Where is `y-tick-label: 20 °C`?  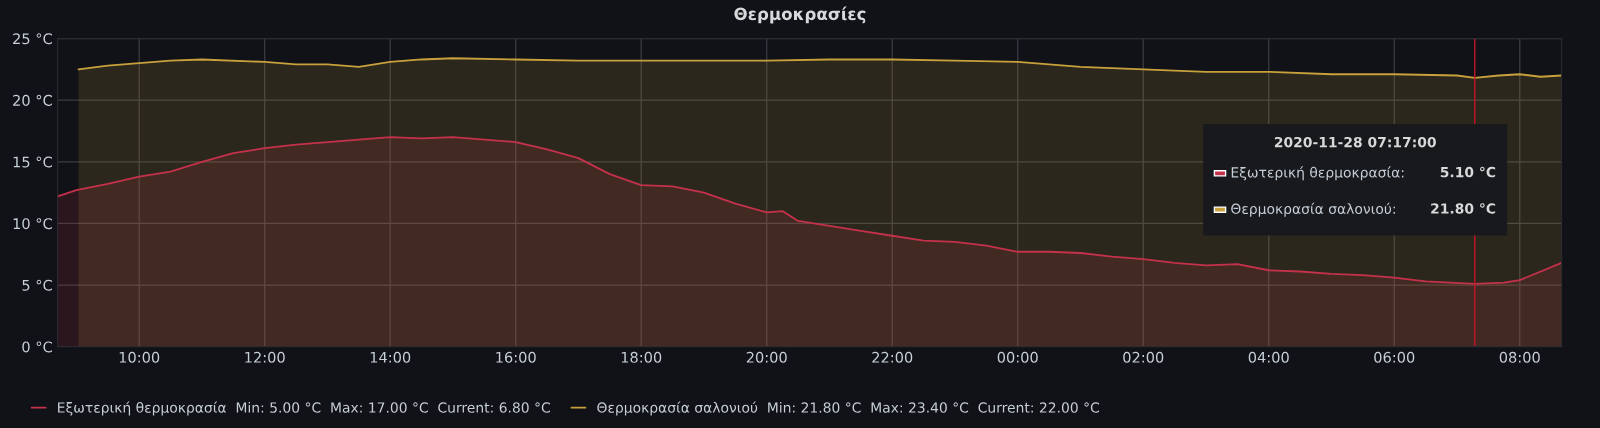 y-tick-label: 20 °C is located at coordinates (32, 100).